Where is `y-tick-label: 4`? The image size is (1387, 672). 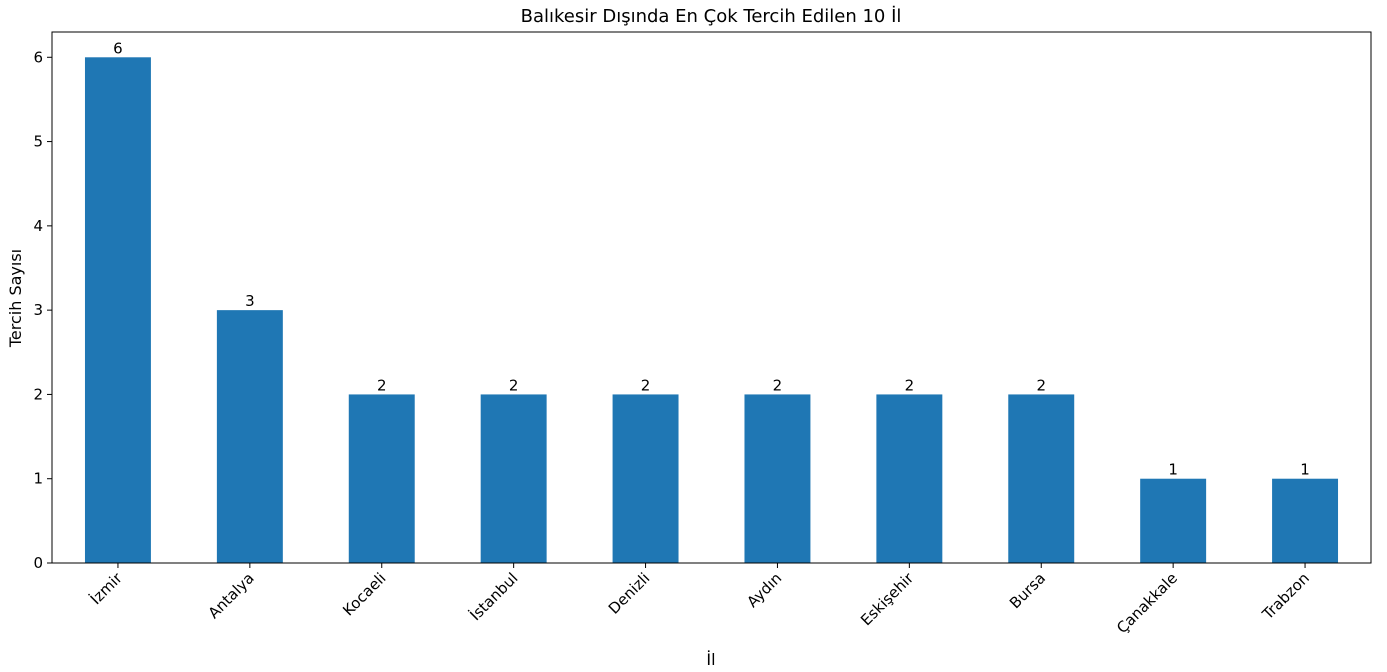 y-tick-label: 4 is located at coordinates (38, 226).